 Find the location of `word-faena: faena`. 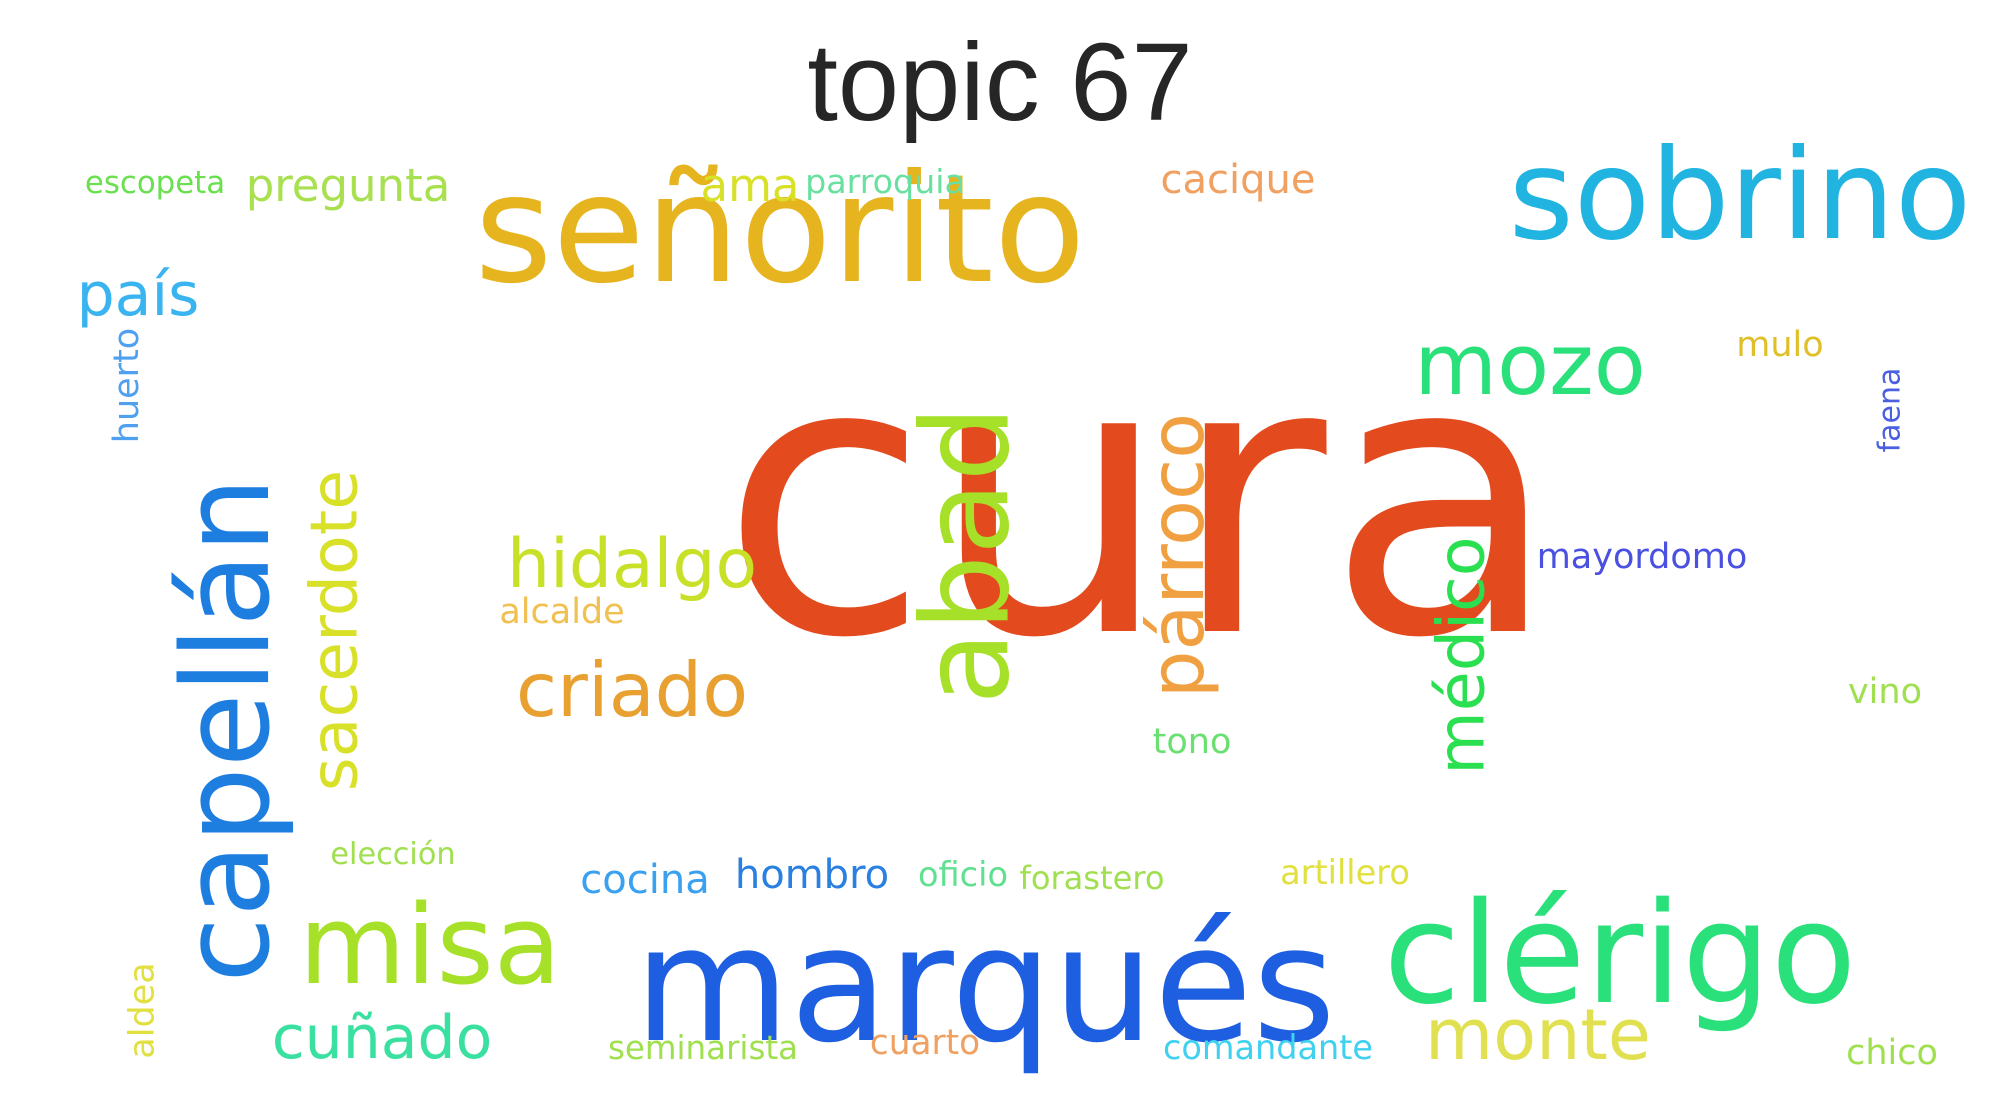

word-faena: faena is located at coordinates (1889, 410).